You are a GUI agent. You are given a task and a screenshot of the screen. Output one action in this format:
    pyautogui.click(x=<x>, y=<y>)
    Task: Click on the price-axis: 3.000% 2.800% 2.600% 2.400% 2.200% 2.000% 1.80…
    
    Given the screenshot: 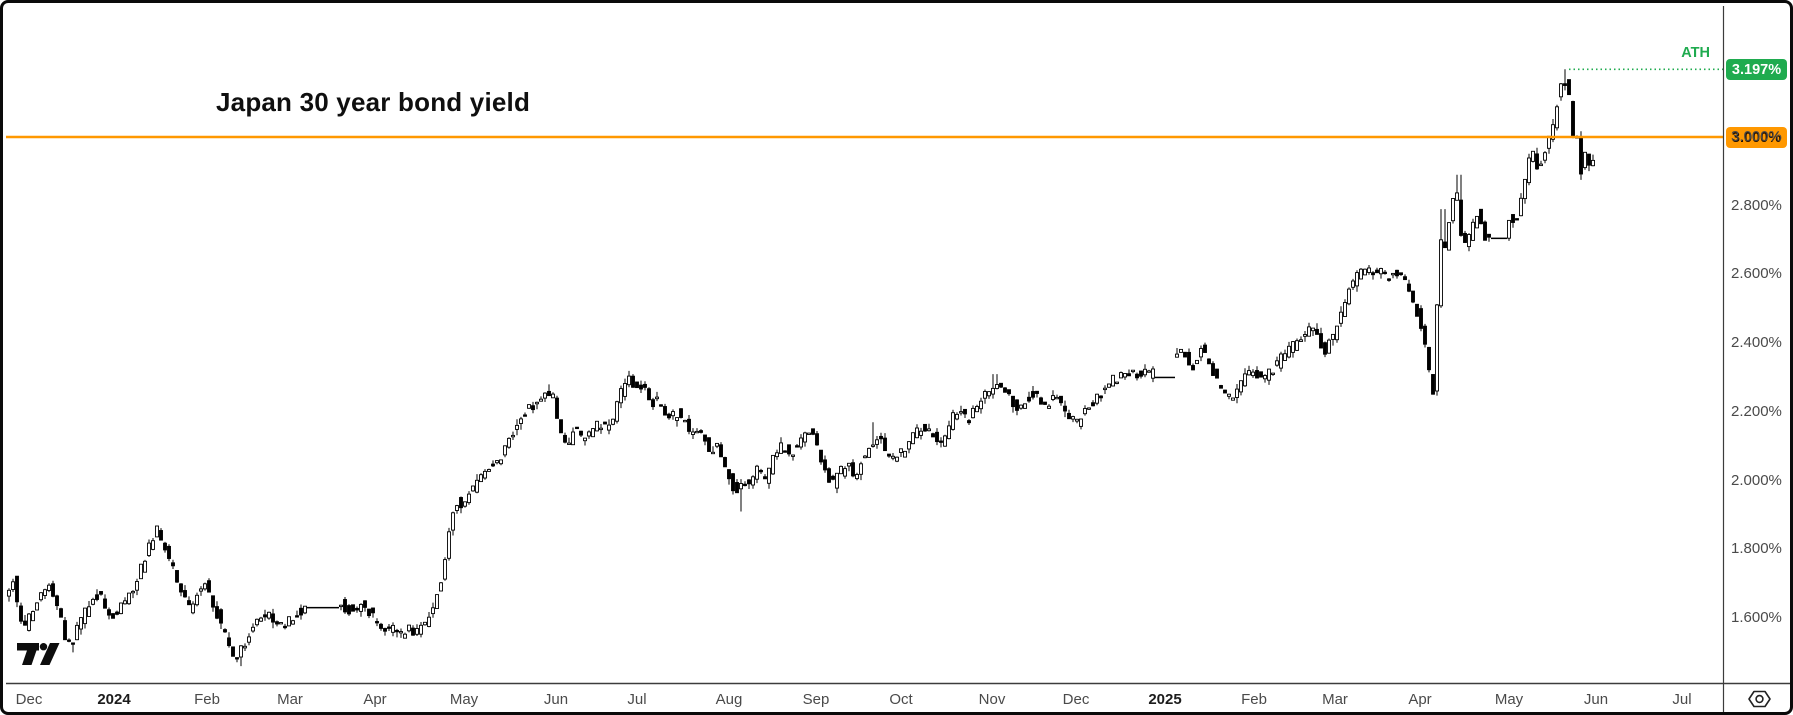 What is the action you would take?
    pyautogui.click(x=1756, y=343)
    